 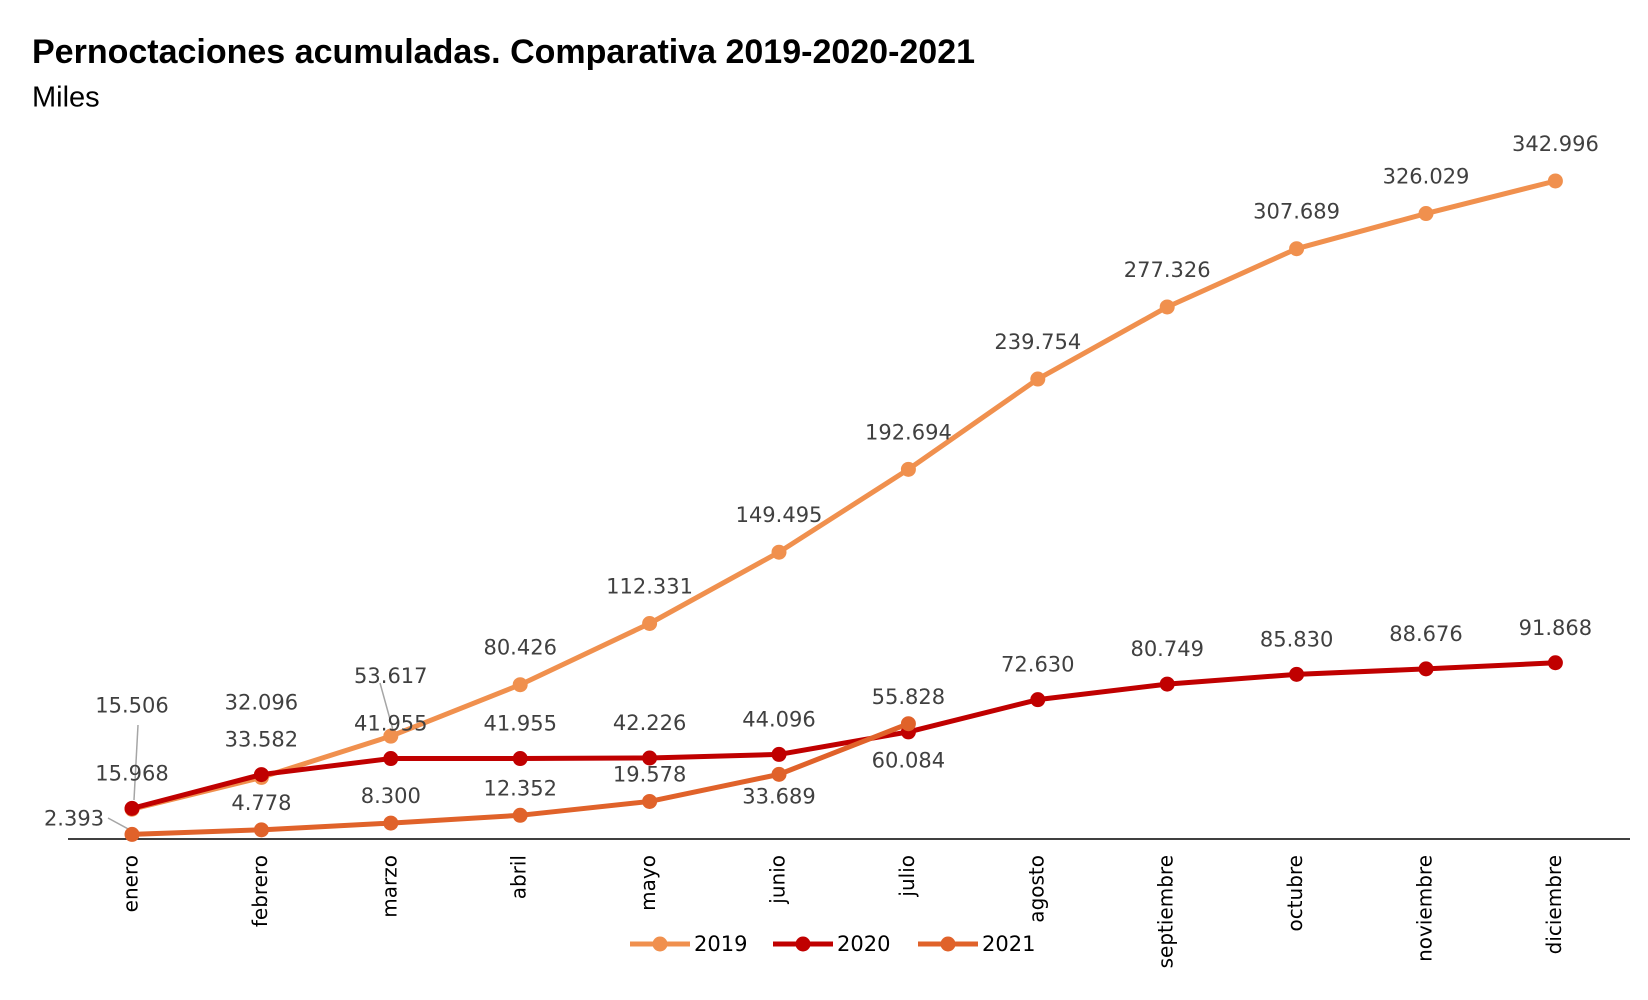 What do you see at coordinates (1295, 893) in the screenshot?
I see `x-tick-label: octubre` at bounding box center [1295, 893].